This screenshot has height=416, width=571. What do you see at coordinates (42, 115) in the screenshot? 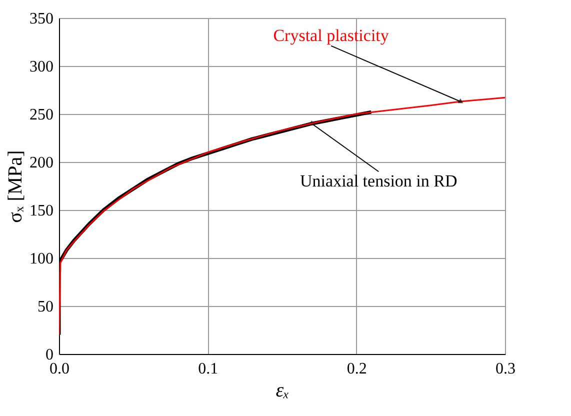
I see `y-tick-label: 250` at bounding box center [42, 115].